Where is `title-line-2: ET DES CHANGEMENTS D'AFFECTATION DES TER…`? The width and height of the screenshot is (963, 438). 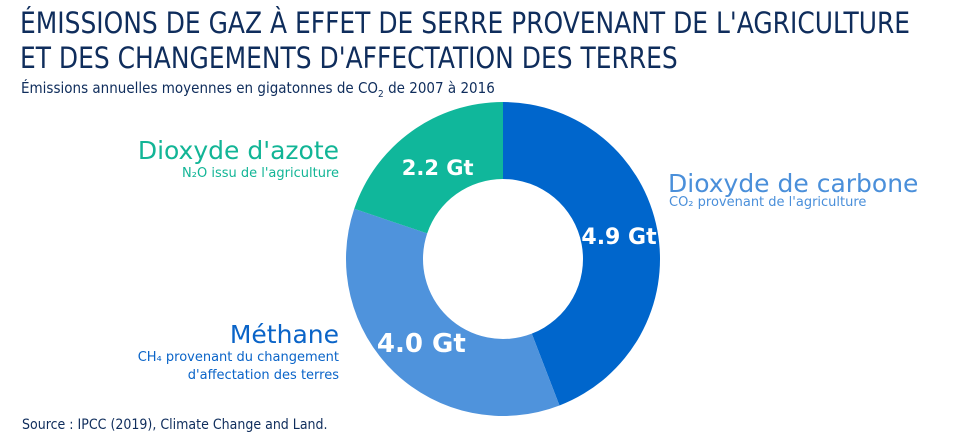
title-line-2: ET DES CHANGEMENTS D'AFFECTATION DES TER… is located at coordinates (349, 58).